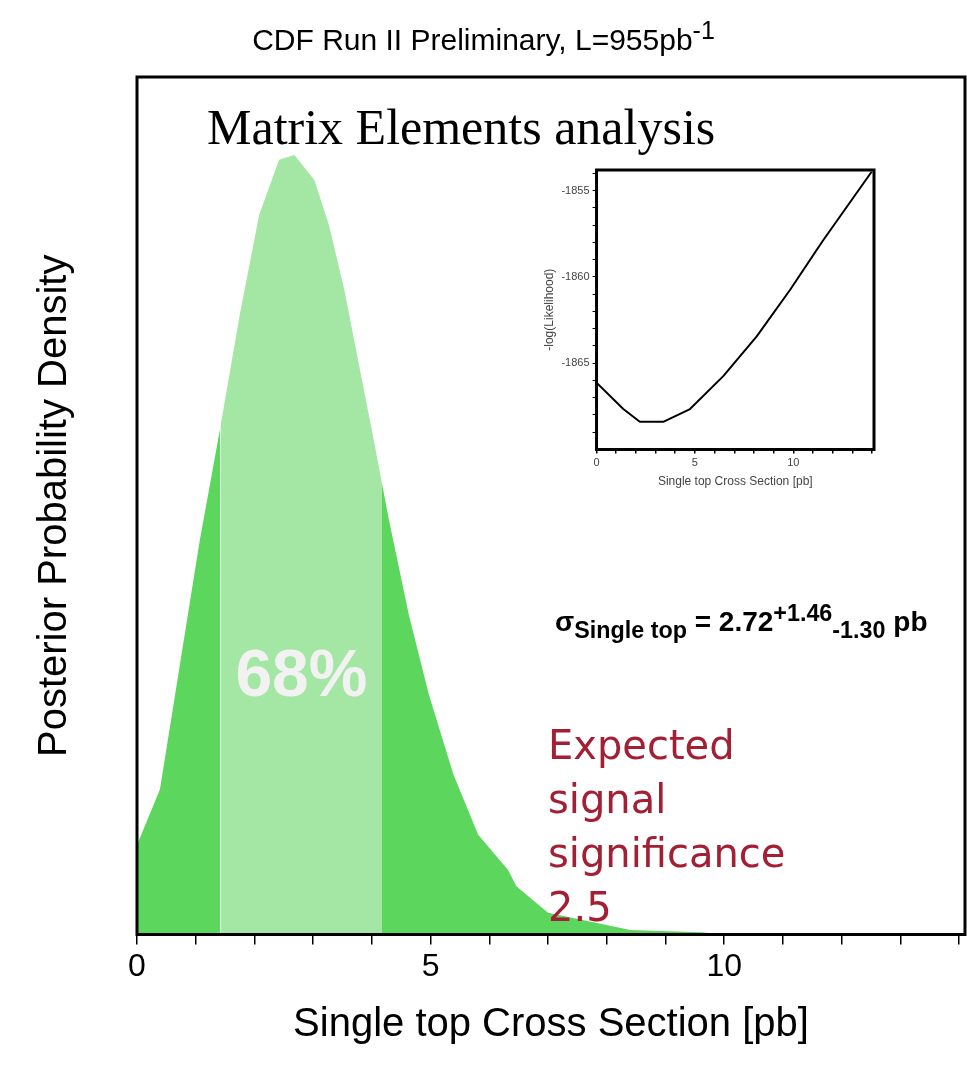  Describe the element at coordinates (461, 127) in the screenshot. I see `annotation: Matrix Elements analysis` at that location.